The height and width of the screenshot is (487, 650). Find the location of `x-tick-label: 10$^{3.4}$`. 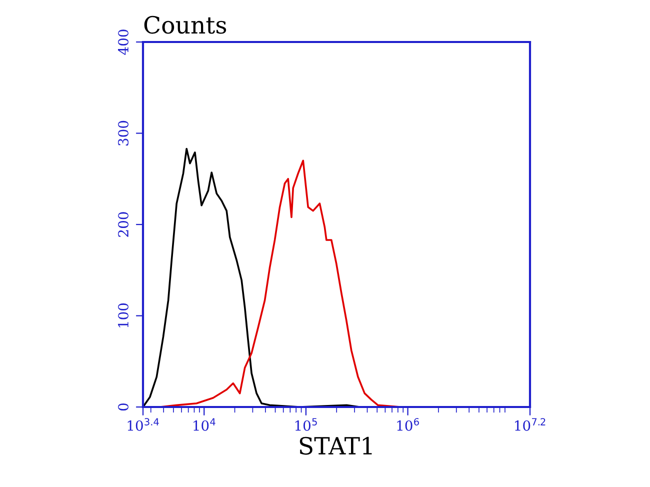

x-tick-label: 10$^{3.4}$ is located at coordinates (143, 424).